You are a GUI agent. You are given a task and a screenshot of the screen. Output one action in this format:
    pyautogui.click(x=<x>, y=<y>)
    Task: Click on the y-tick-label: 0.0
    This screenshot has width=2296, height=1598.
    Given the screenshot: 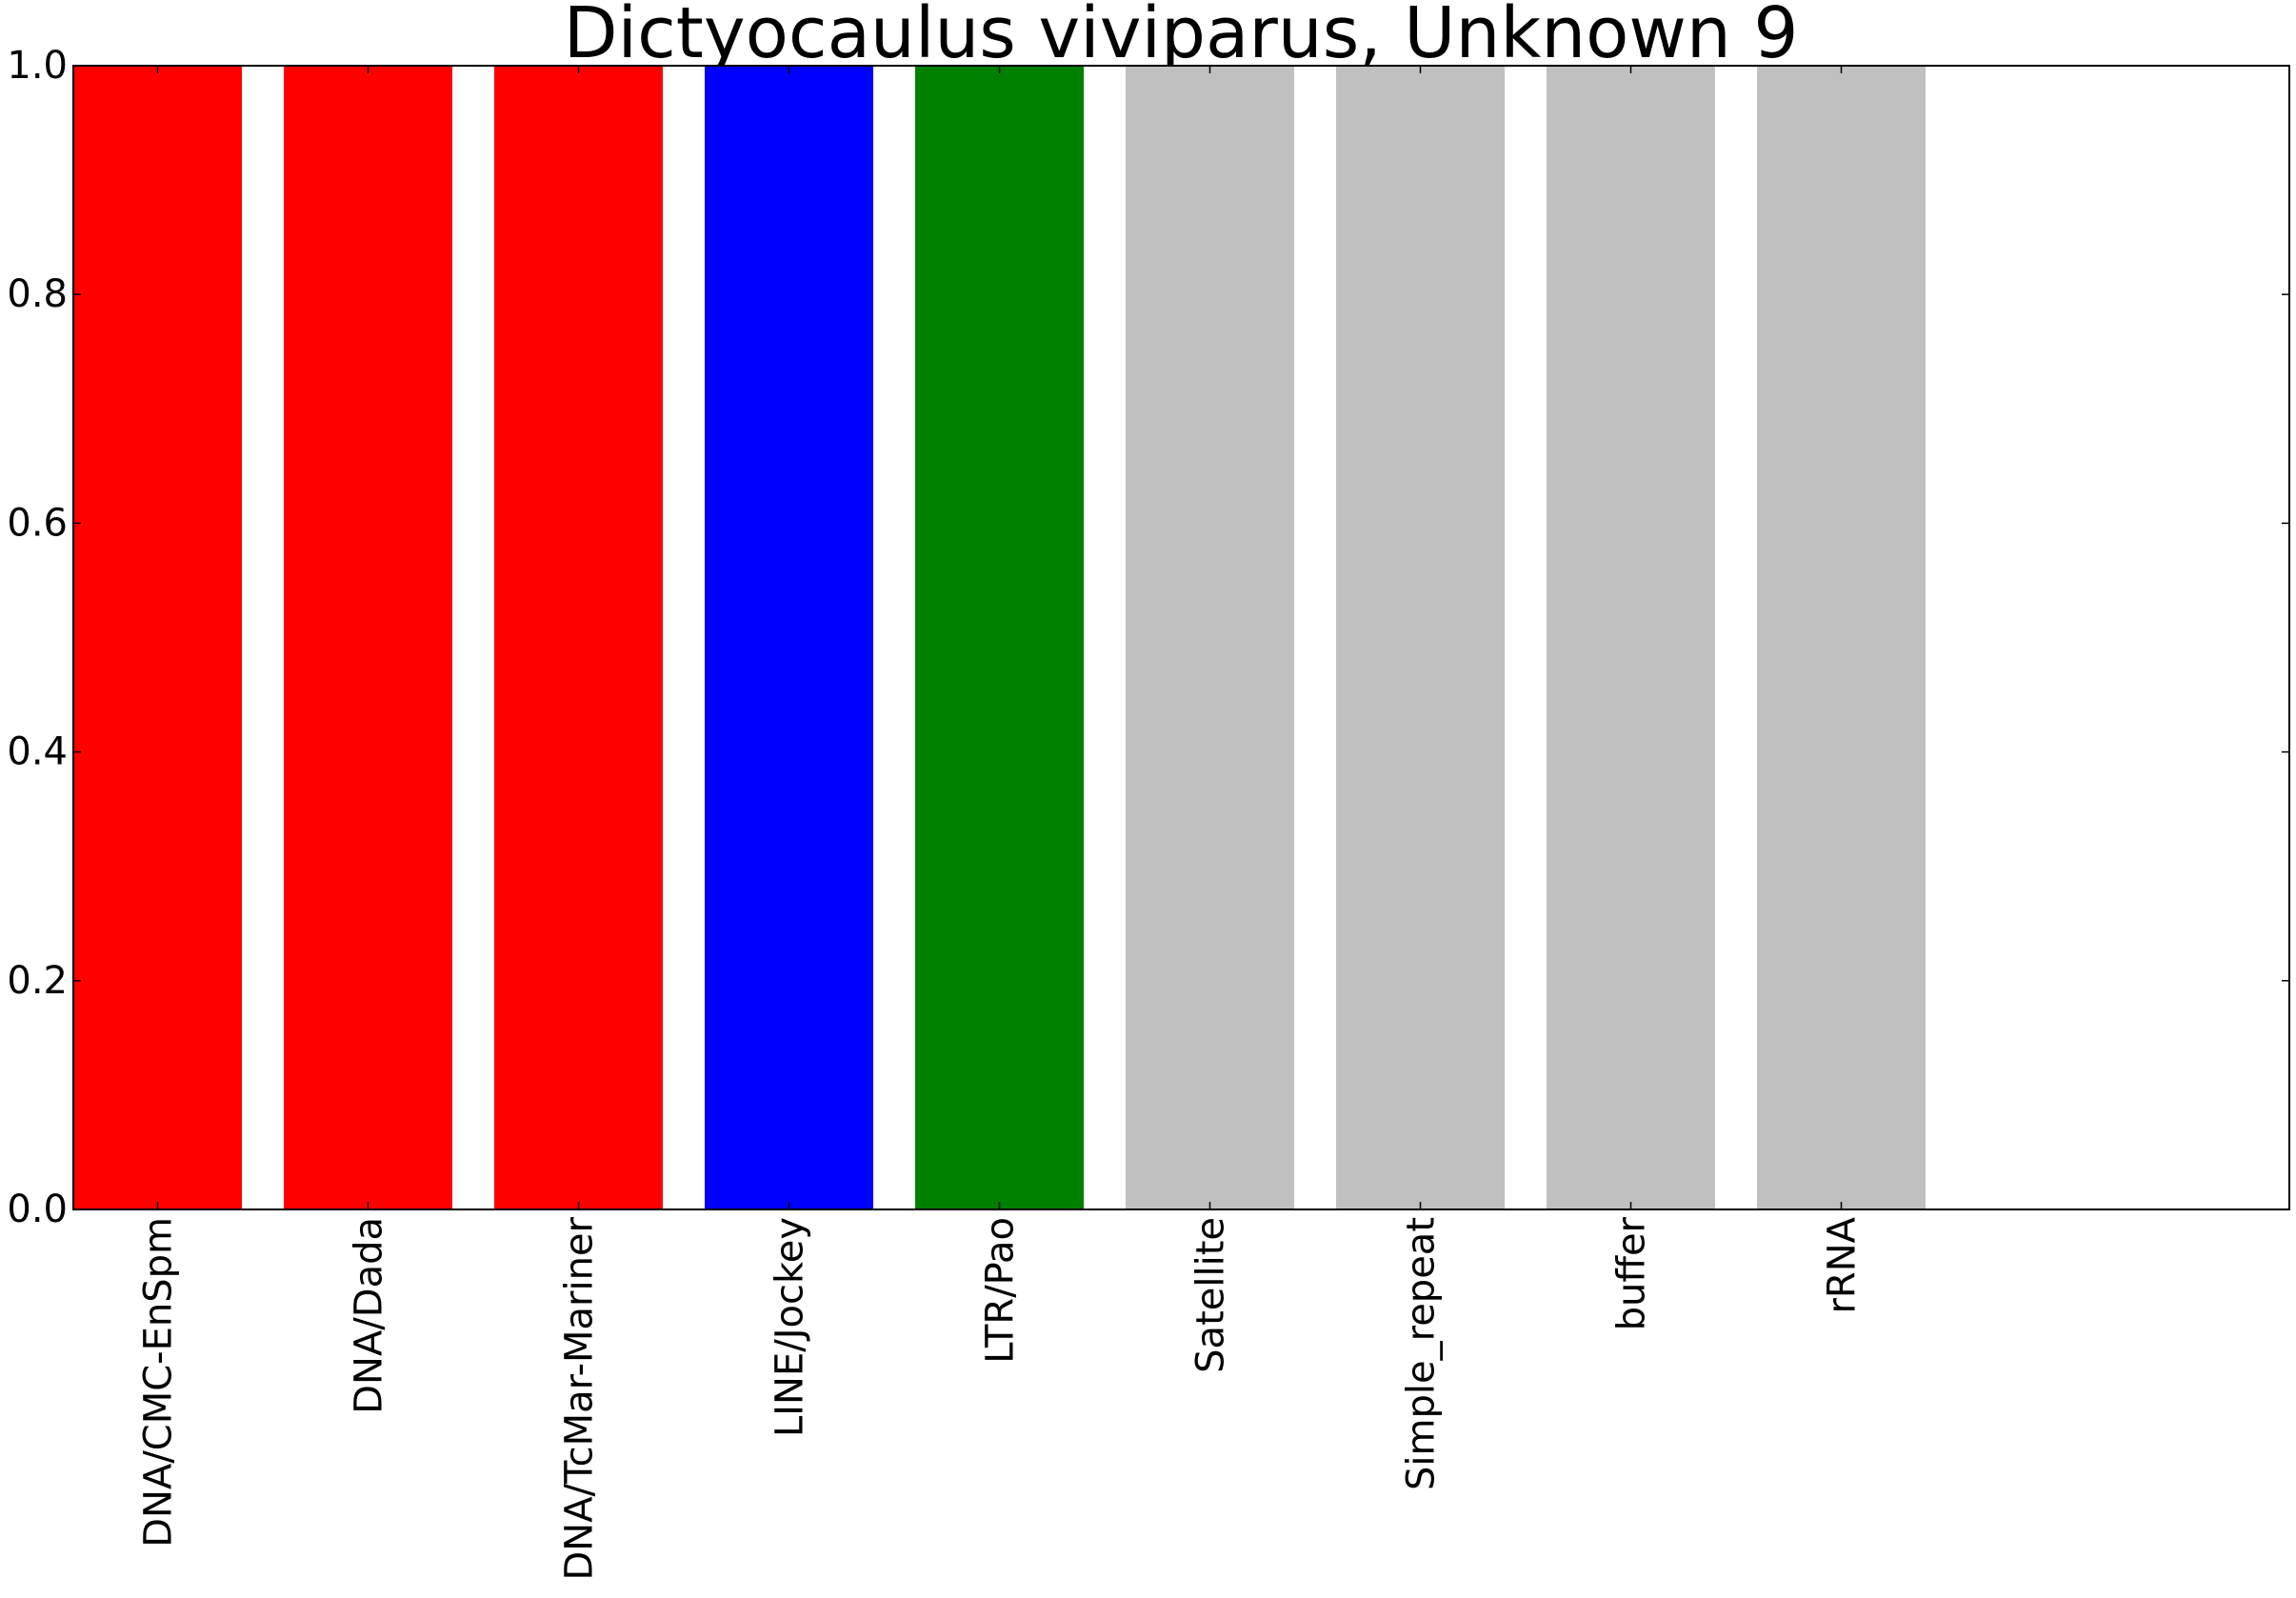 What is the action you would take?
    pyautogui.click(x=38, y=1209)
    